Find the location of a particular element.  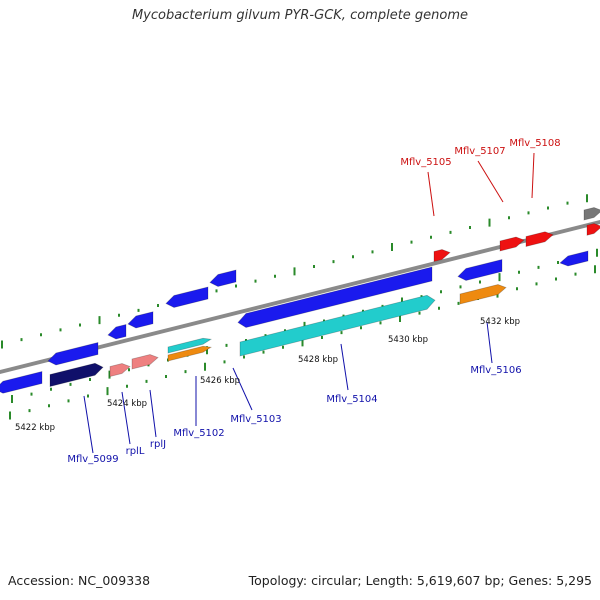

scale-label: 5432 kbp is located at coordinates (500, 322).